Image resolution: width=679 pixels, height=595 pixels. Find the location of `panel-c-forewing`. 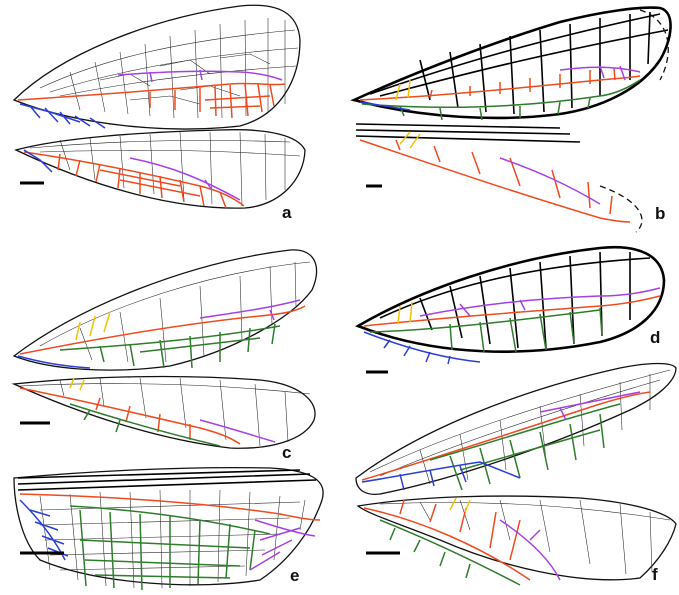

panel-c-forewing is located at coordinates (165, 310).